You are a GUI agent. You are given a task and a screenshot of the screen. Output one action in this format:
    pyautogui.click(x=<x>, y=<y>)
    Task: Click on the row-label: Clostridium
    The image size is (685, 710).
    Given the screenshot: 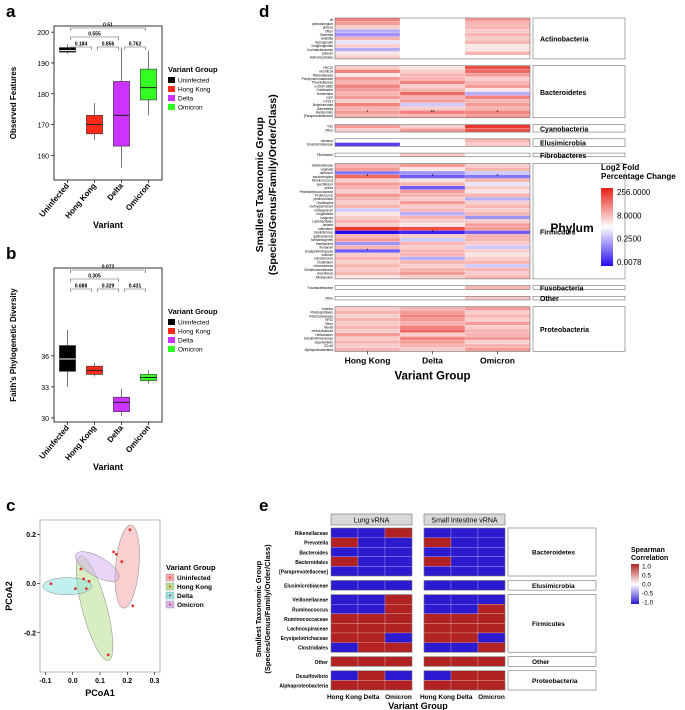 What is the action you would take?
    pyautogui.click(x=325, y=262)
    